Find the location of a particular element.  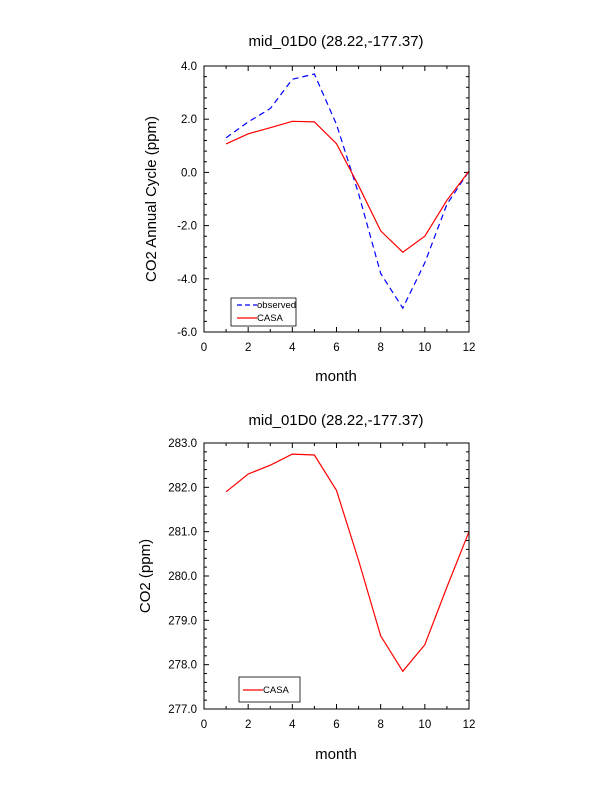

chart-2-legend: CASA is located at coordinates (269, 689).